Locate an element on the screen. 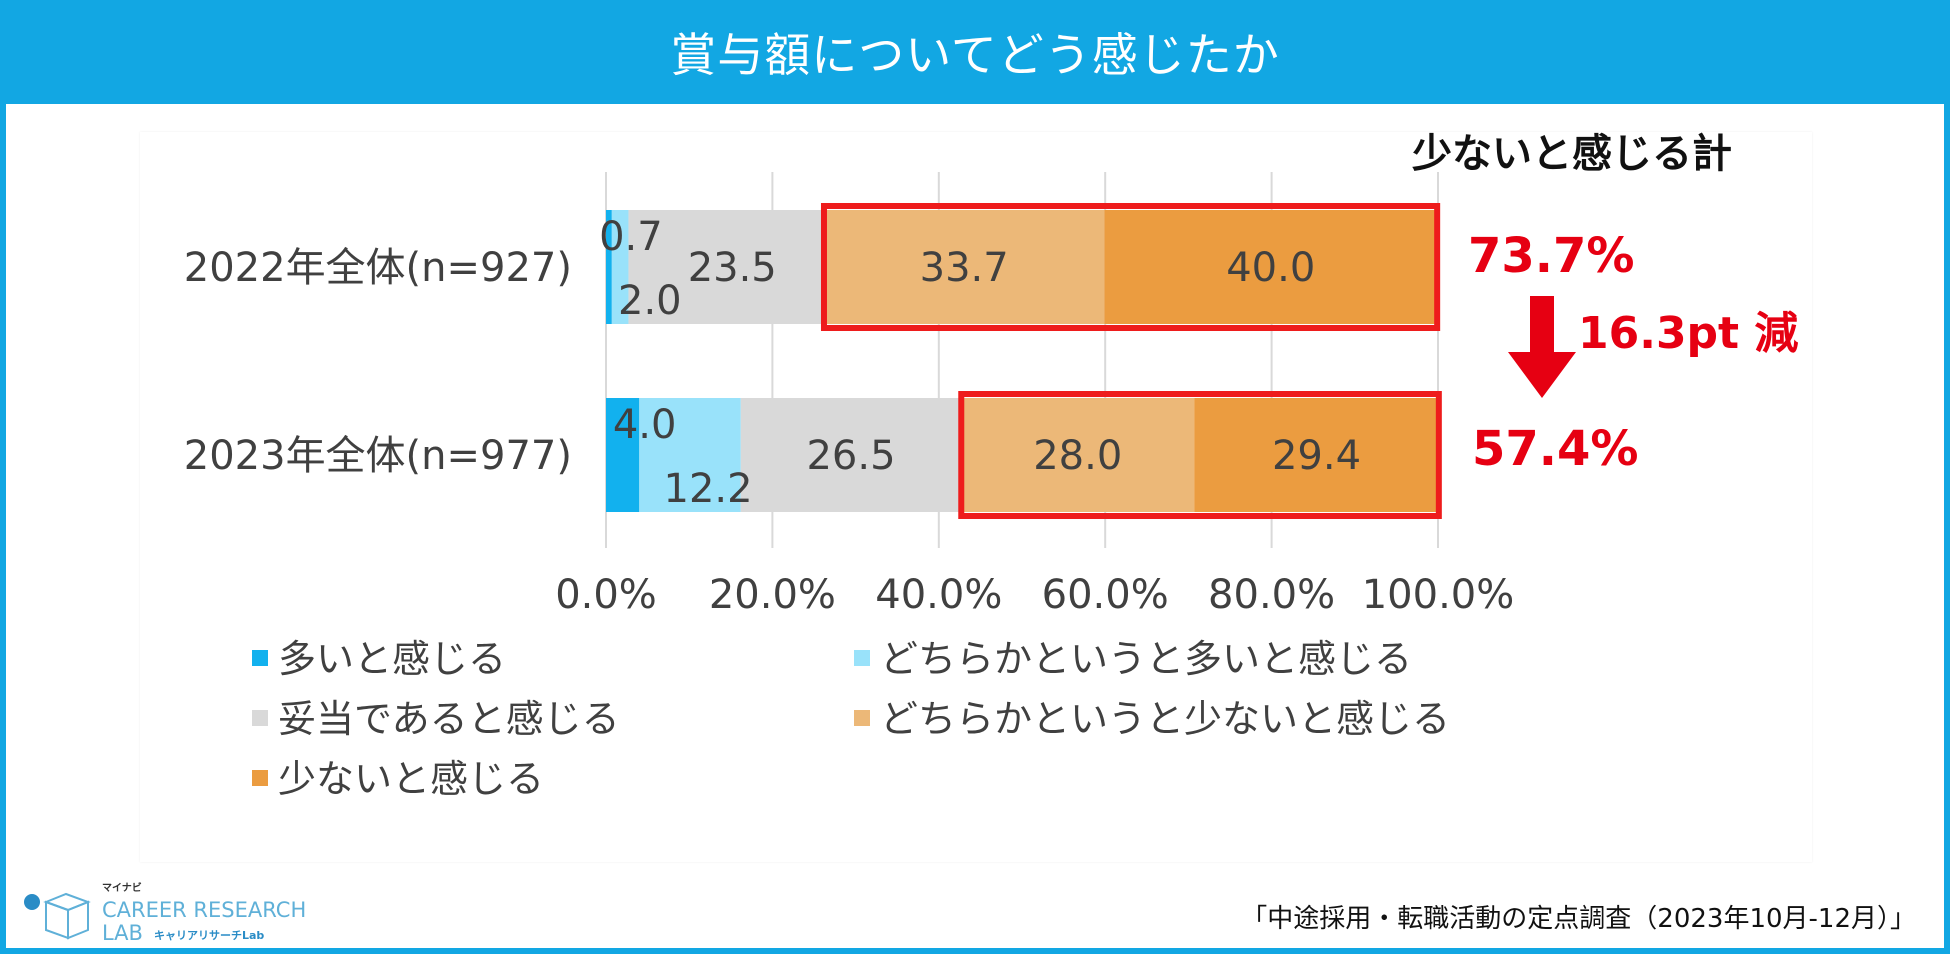 This screenshot has height=954, width=1950. x-tick-label: 40.0% is located at coordinates (938, 595).